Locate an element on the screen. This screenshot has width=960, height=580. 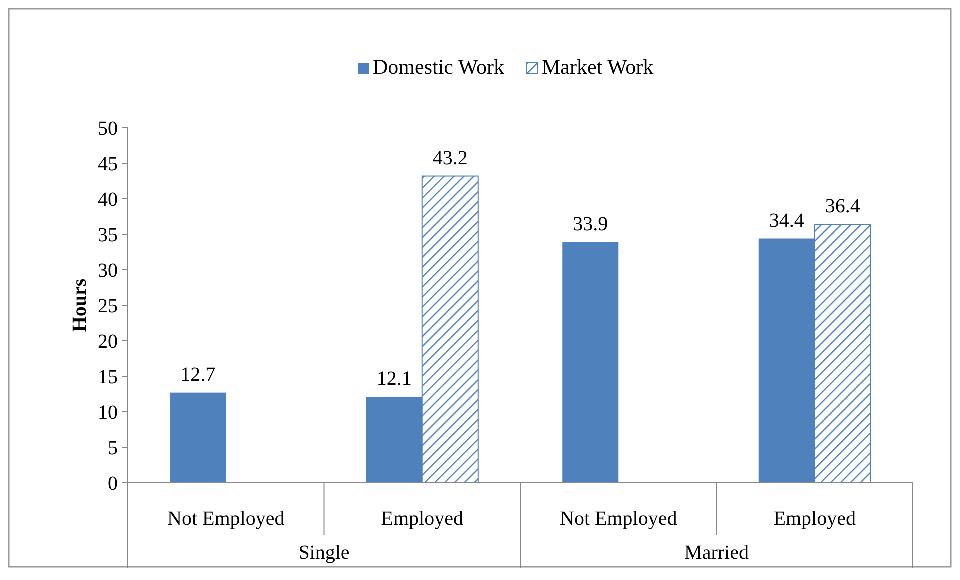
y-tick-label: 50 is located at coordinates (108, 129).